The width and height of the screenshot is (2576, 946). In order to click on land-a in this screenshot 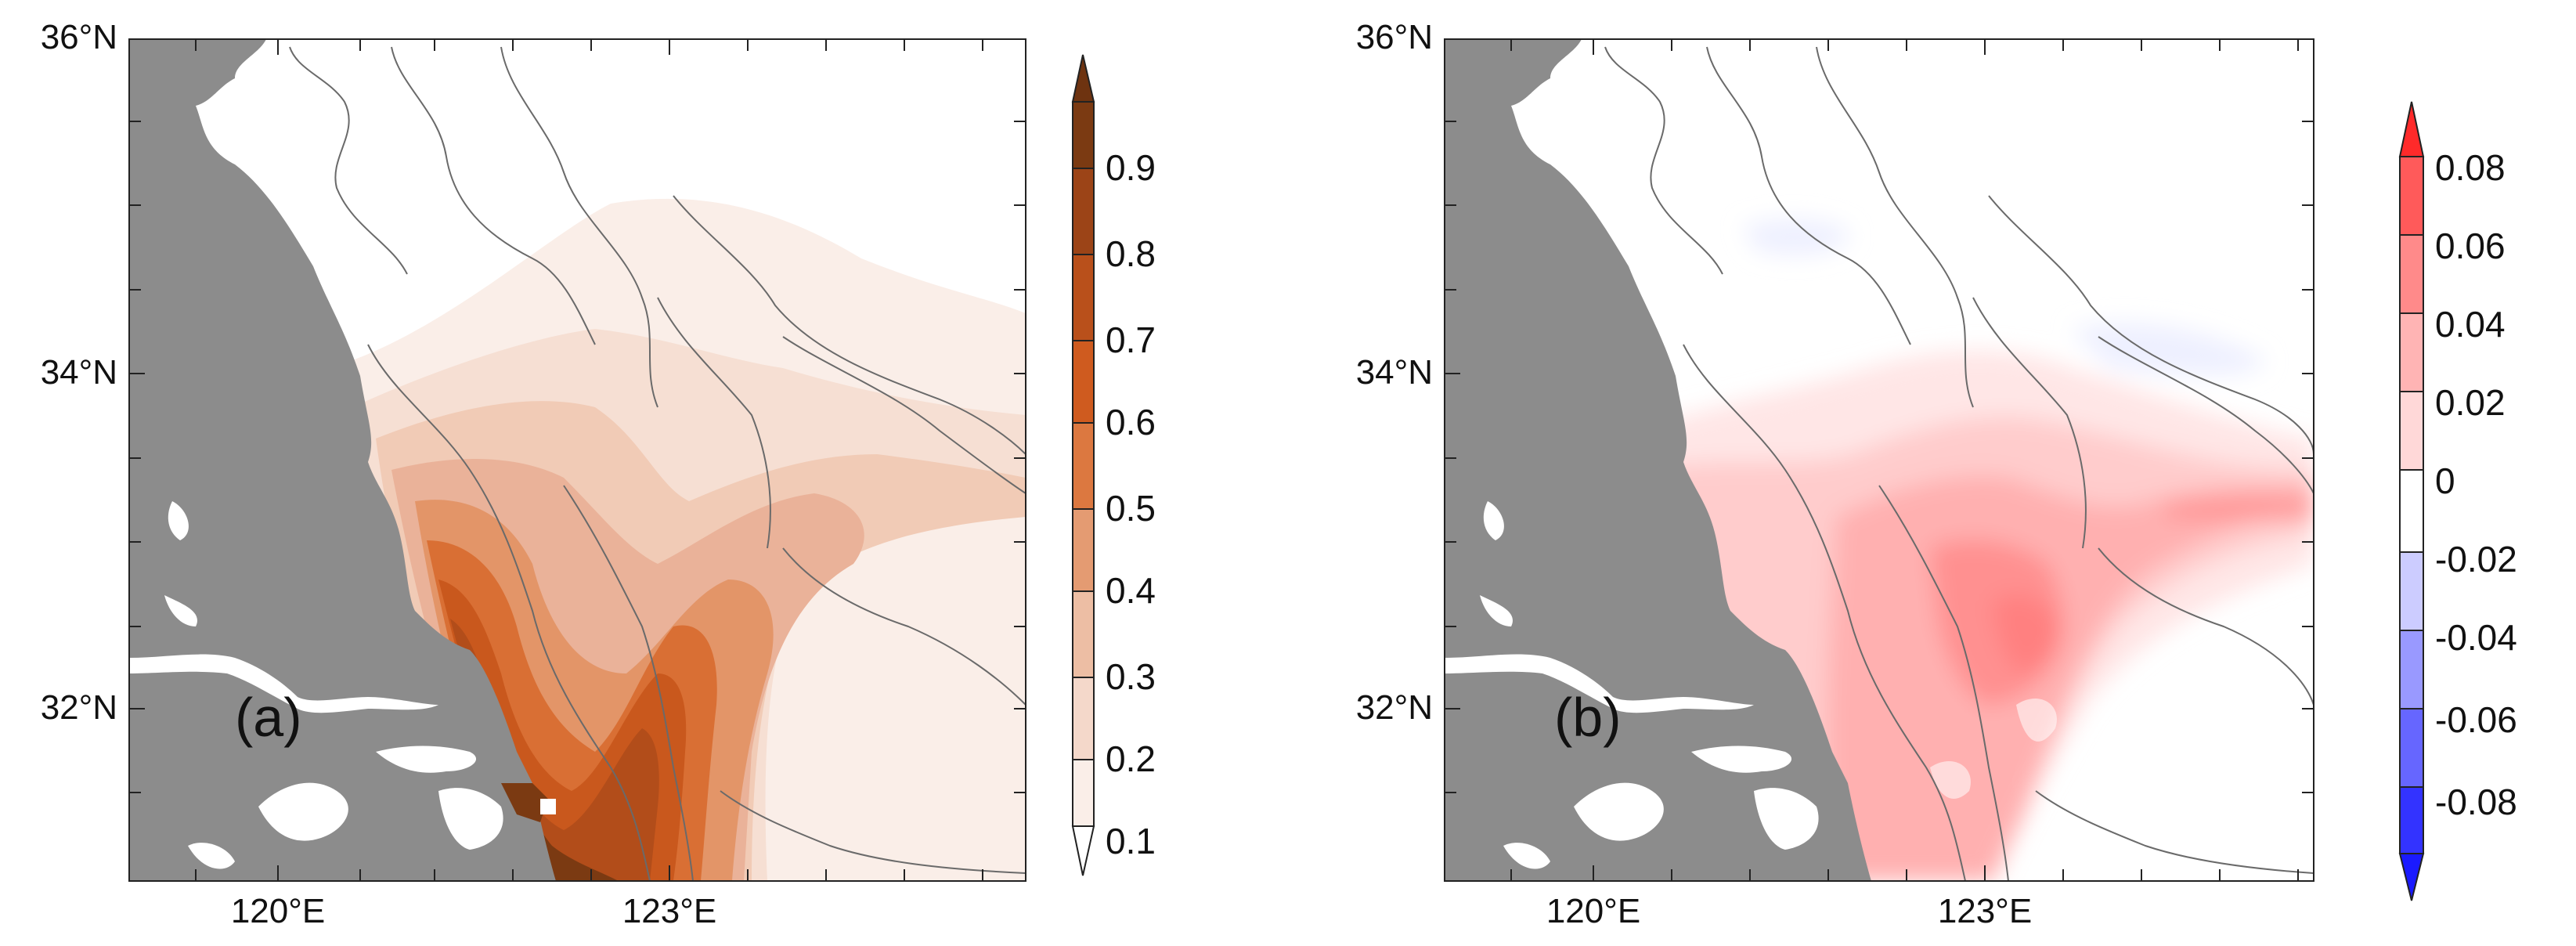, I will do `click(342, 460)`.